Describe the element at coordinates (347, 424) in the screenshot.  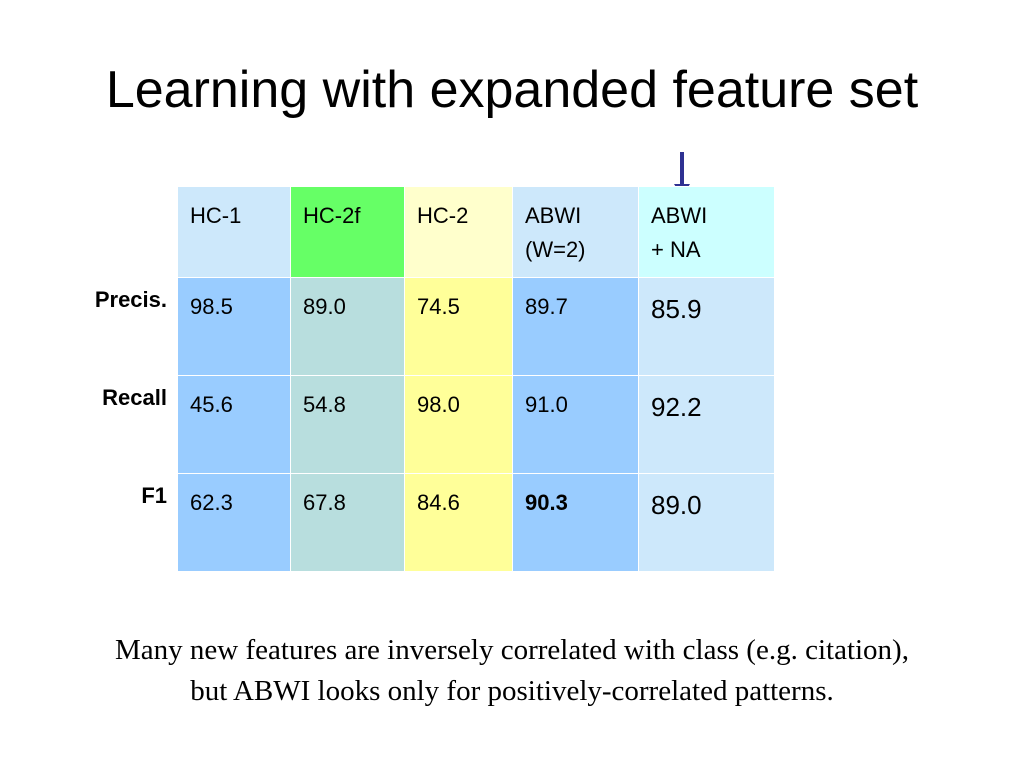
I see `cell-recall-hc2f: 54.8` at that location.